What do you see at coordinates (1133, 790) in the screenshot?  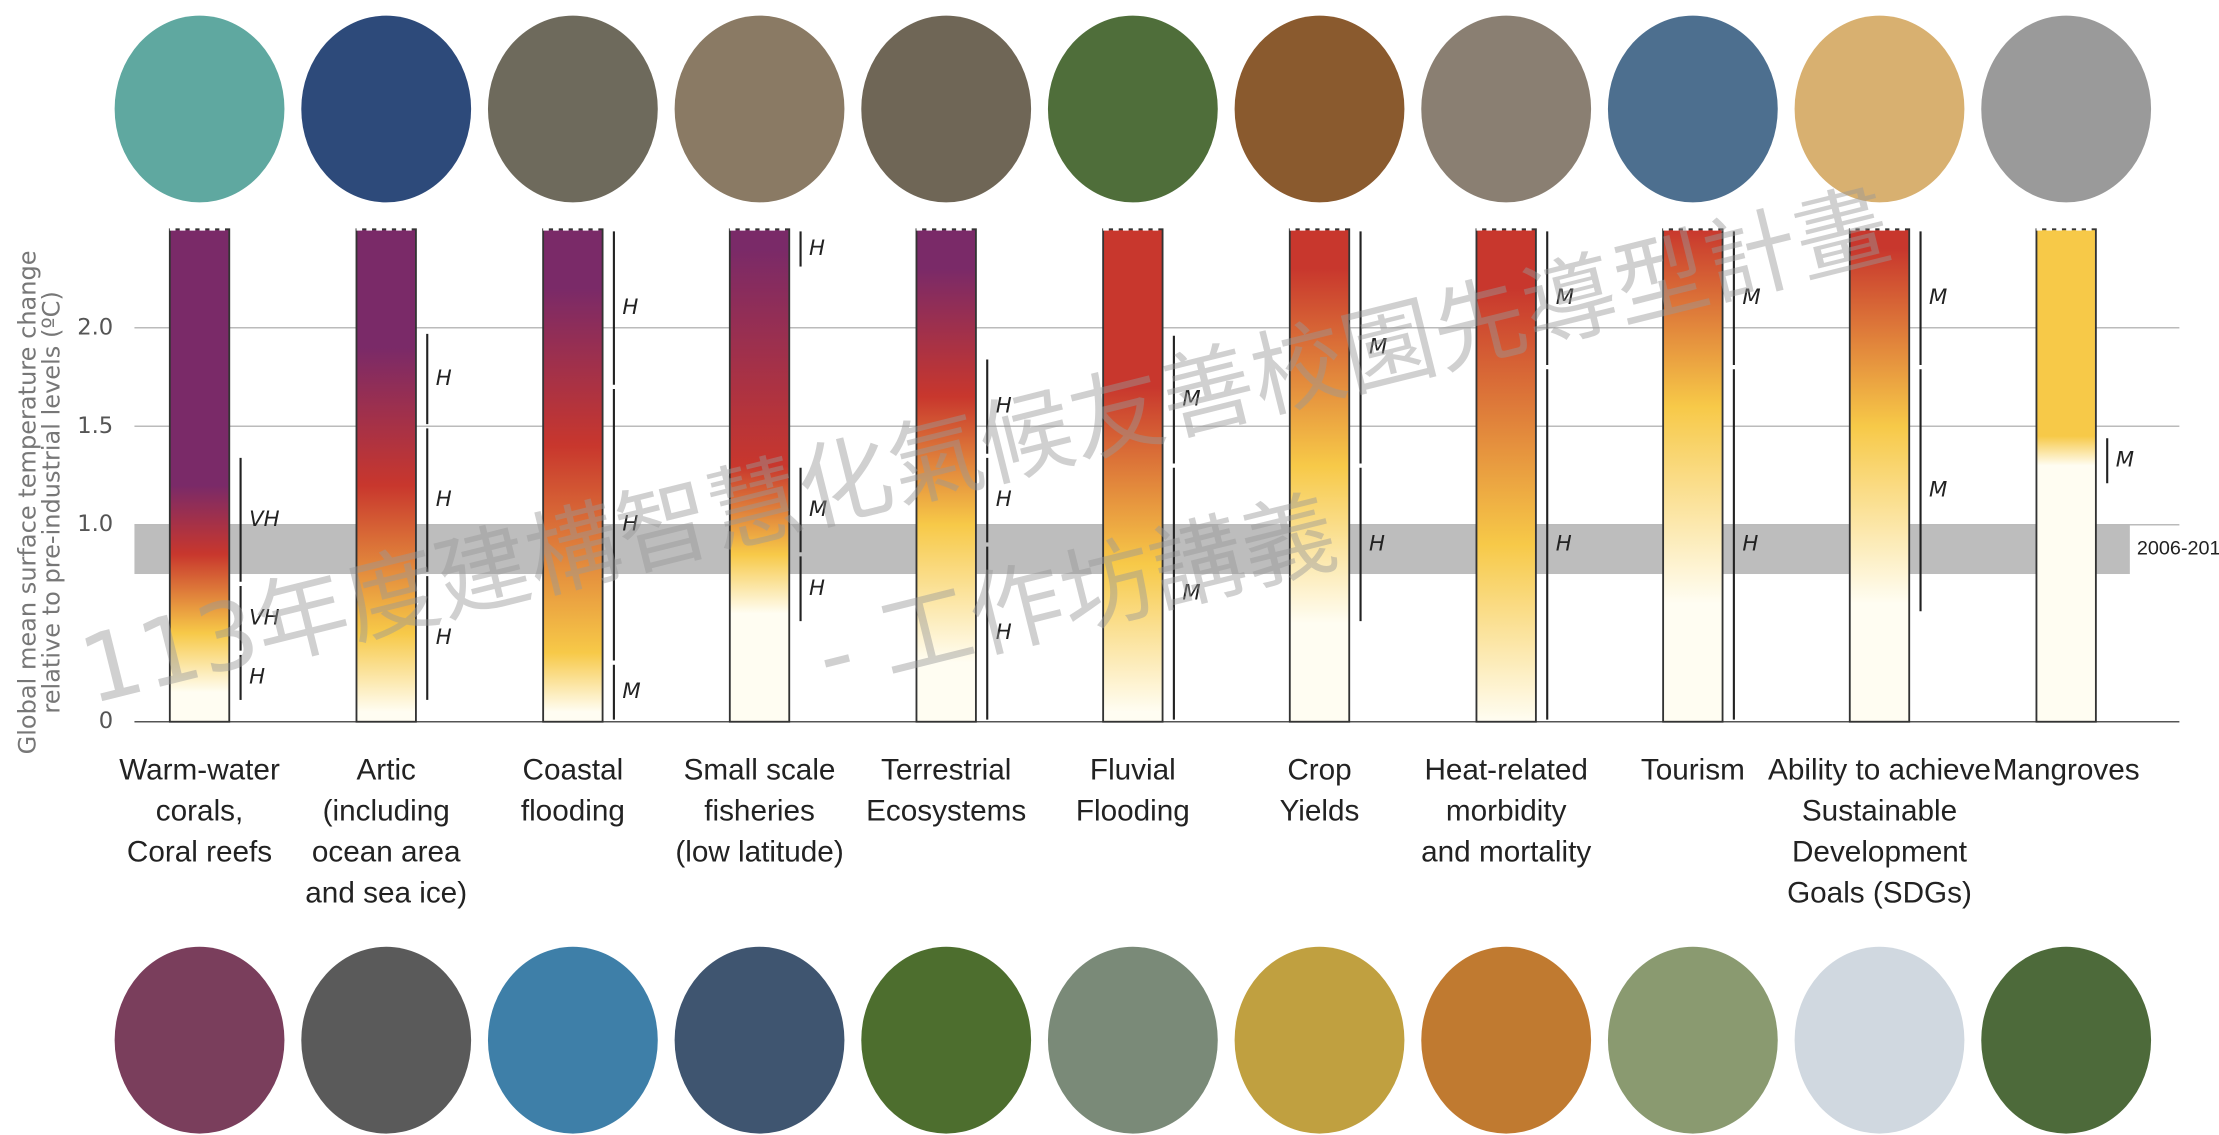 I see `category-label: Fluvial Flooding` at bounding box center [1133, 790].